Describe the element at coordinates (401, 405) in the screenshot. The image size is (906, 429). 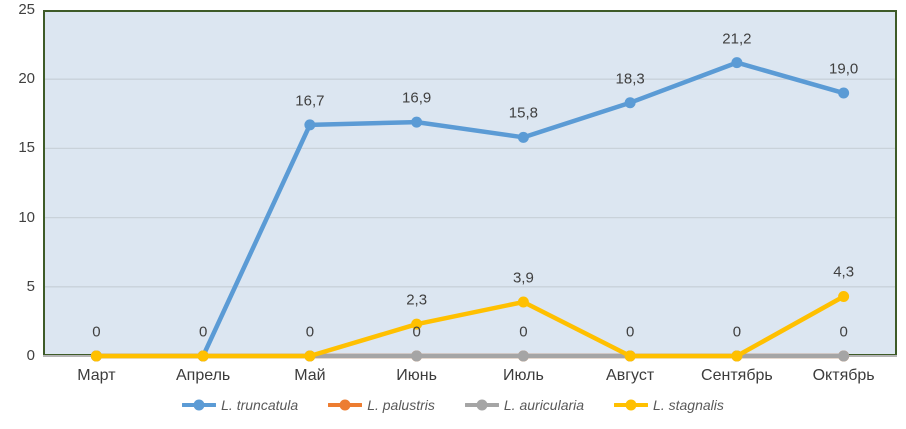
I see `legend-label: L. palustris` at that location.